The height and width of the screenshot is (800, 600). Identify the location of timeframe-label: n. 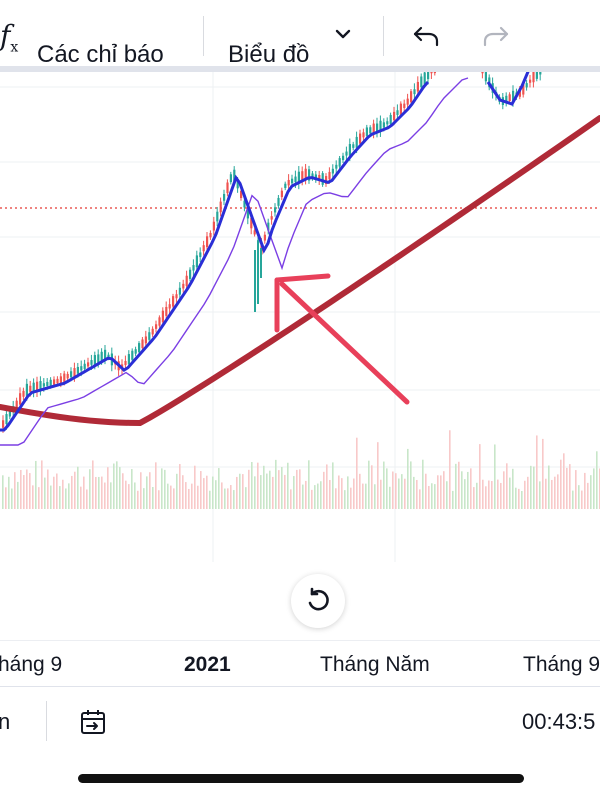
(5, 722).